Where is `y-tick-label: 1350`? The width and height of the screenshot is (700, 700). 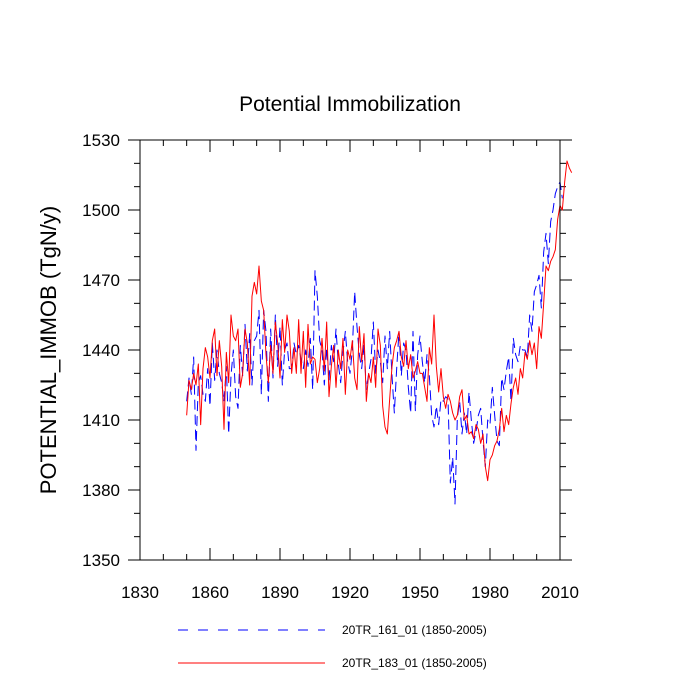
y-tick-label: 1350 is located at coordinates (101, 560).